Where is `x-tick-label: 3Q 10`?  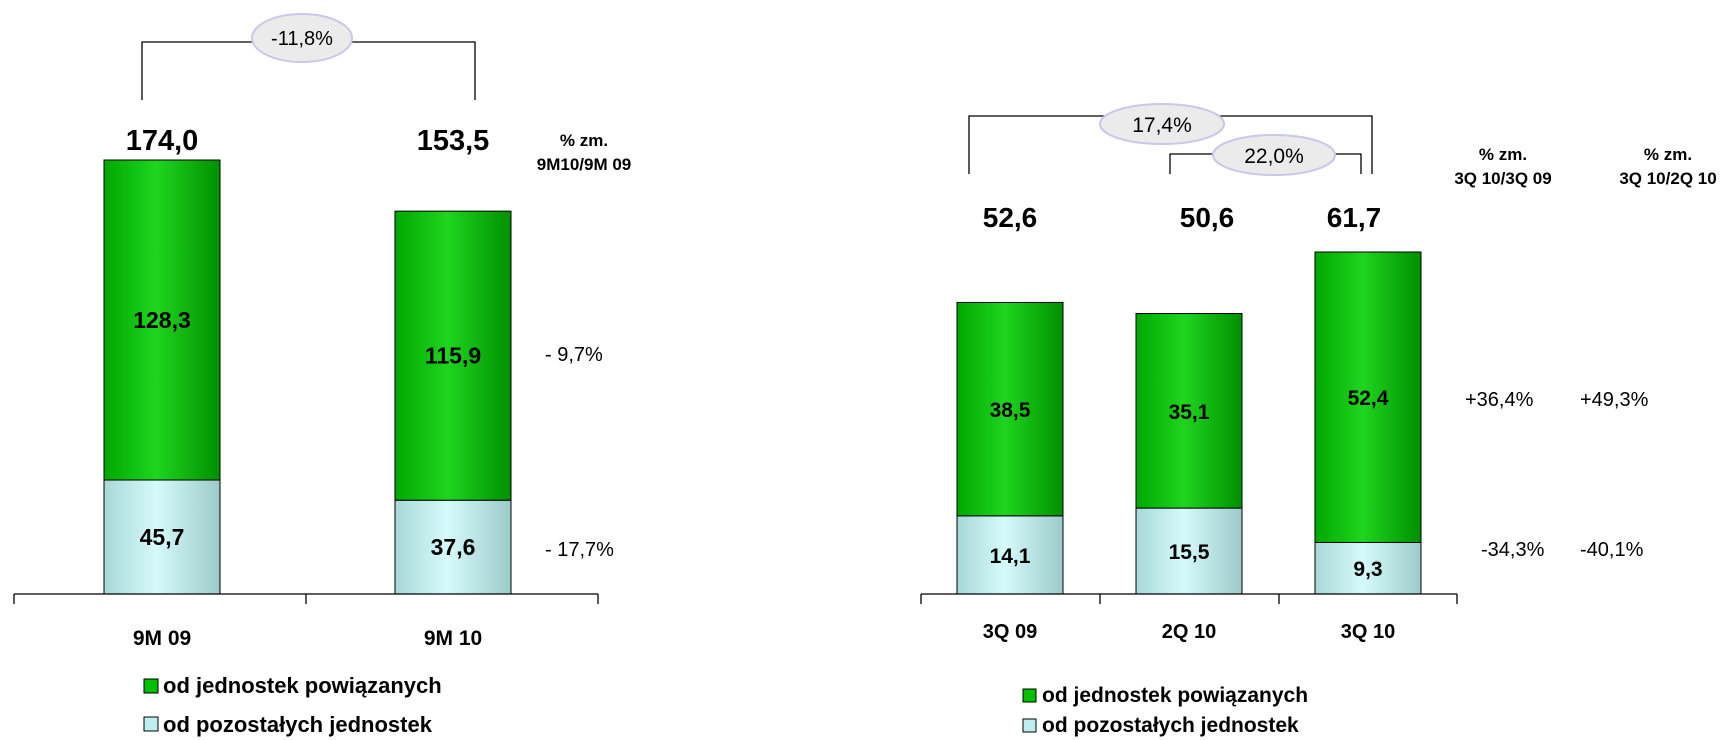
x-tick-label: 3Q 10 is located at coordinates (1368, 632).